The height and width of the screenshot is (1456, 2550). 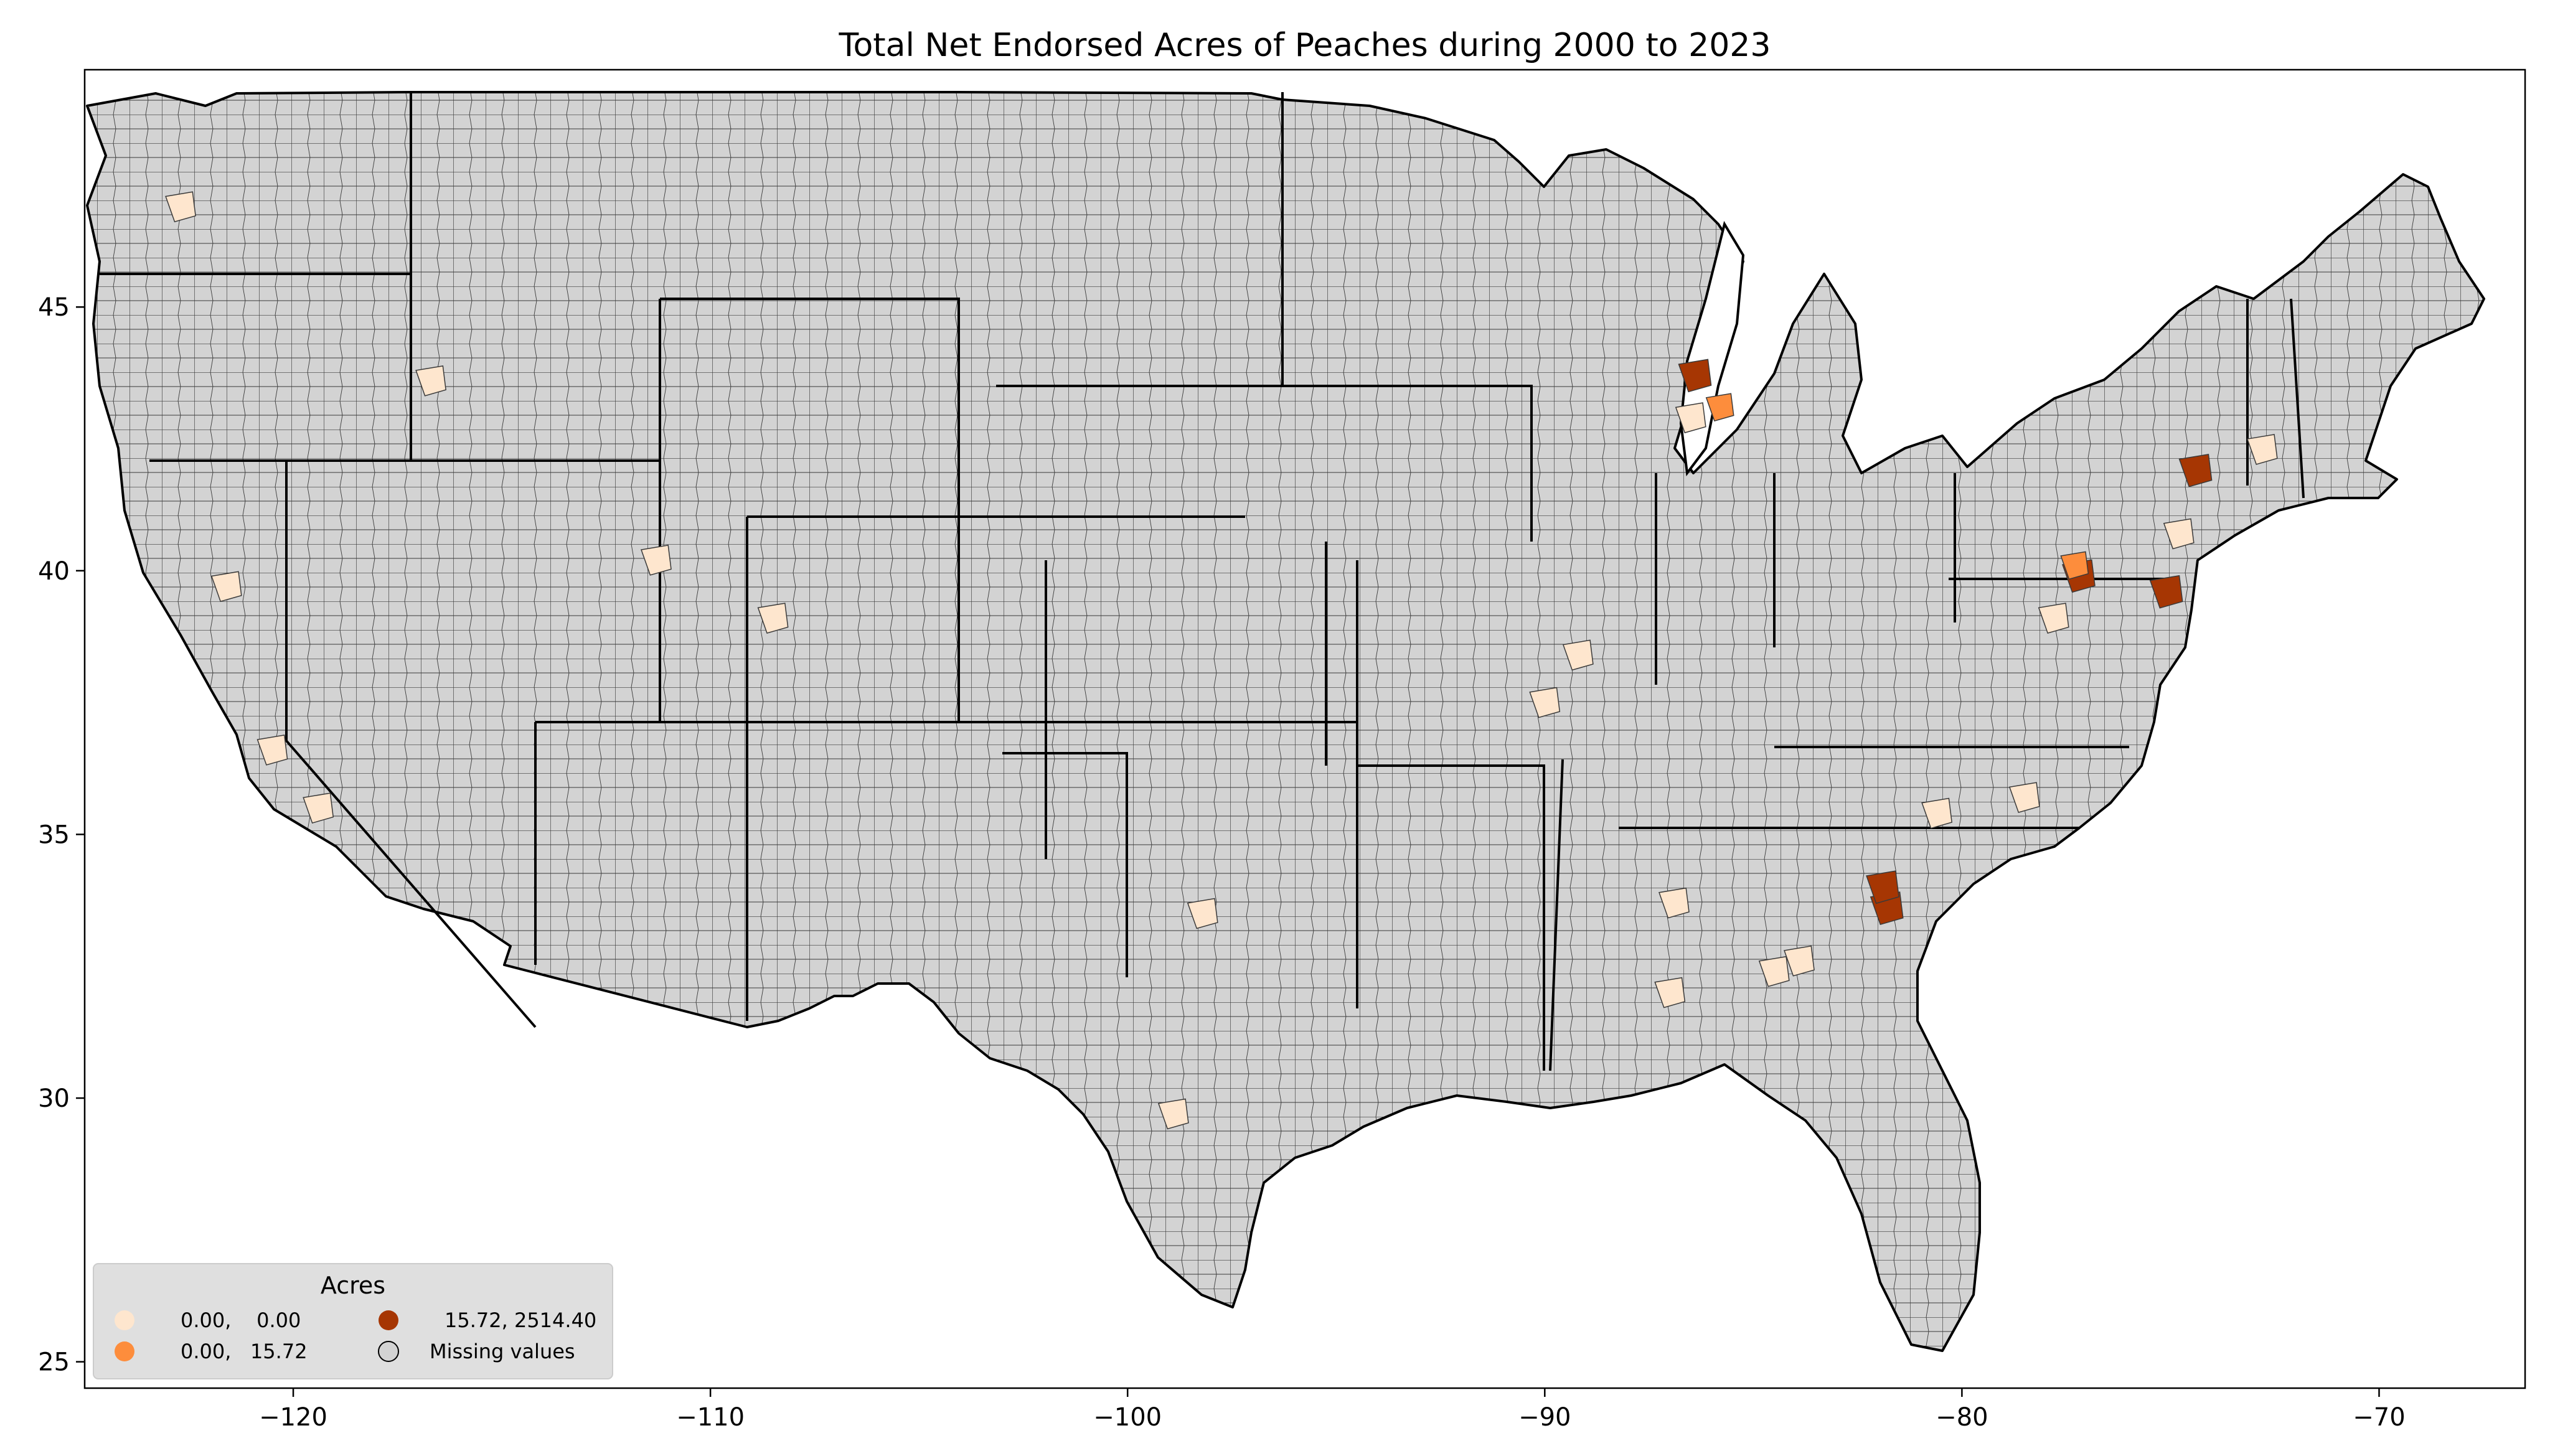 What do you see at coordinates (1332, 1410) in the screenshot?
I see `x-axis: −120 −110 −100 −90 −80 −70` at bounding box center [1332, 1410].